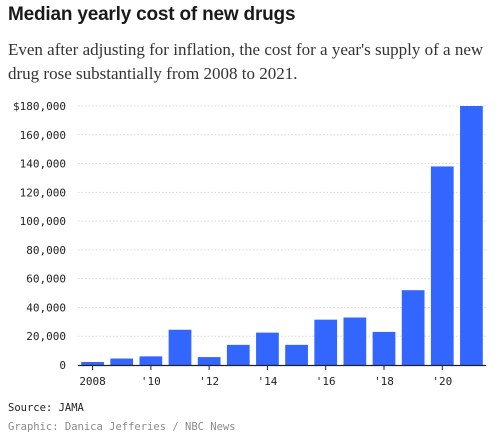  What do you see at coordinates (122, 427) in the screenshot?
I see `graphic-credit: Graphic: Danica Jefferies / NBC News` at bounding box center [122, 427].